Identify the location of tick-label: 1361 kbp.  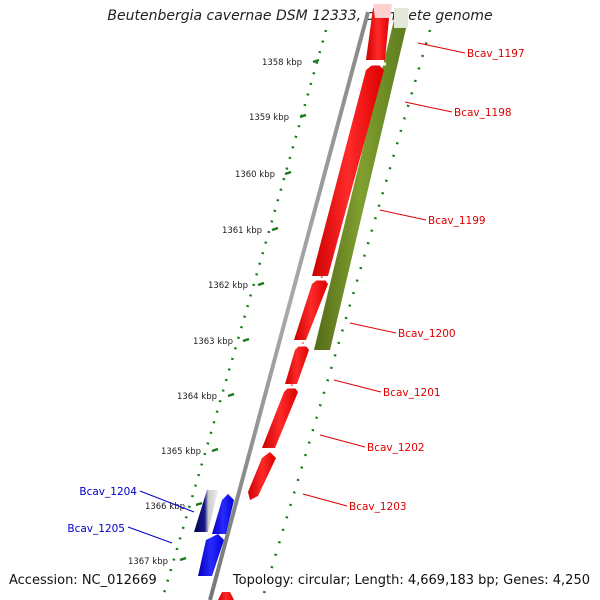
(242, 231).